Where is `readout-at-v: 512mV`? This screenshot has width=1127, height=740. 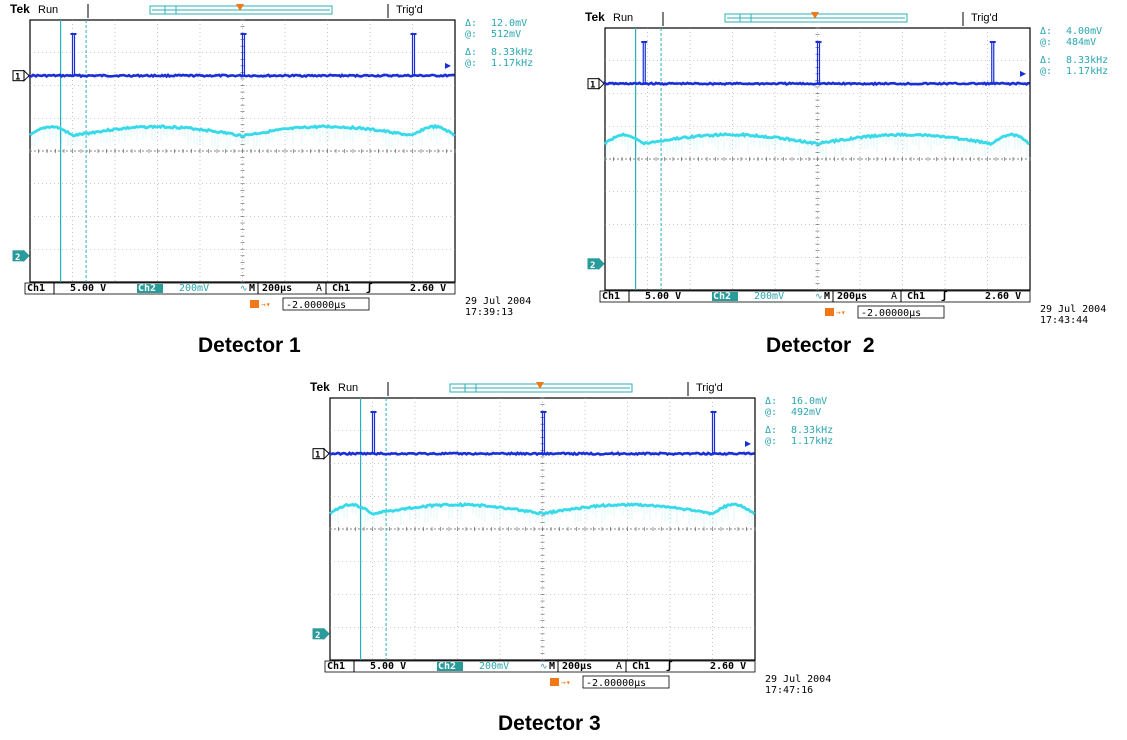 readout-at-v: 512mV is located at coordinates (506, 34).